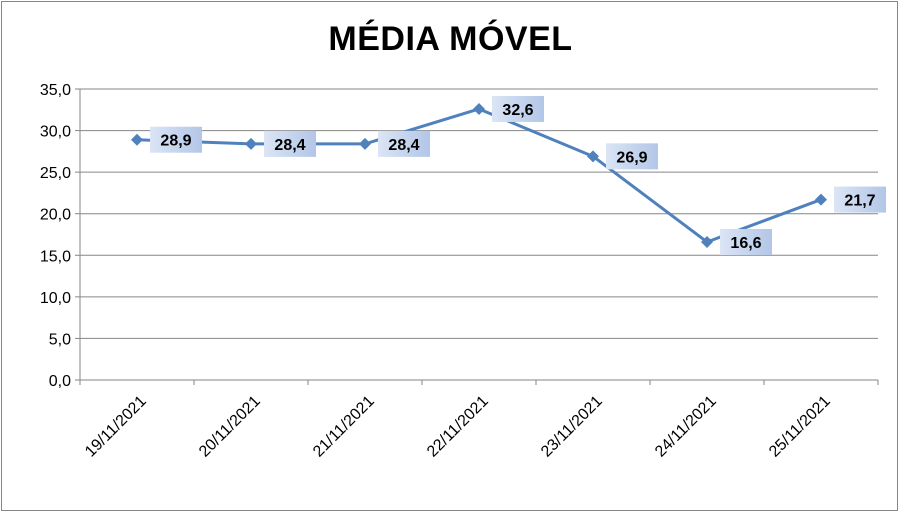  Describe the element at coordinates (60, 381) in the screenshot. I see `y-tick-label: 0,0` at that location.